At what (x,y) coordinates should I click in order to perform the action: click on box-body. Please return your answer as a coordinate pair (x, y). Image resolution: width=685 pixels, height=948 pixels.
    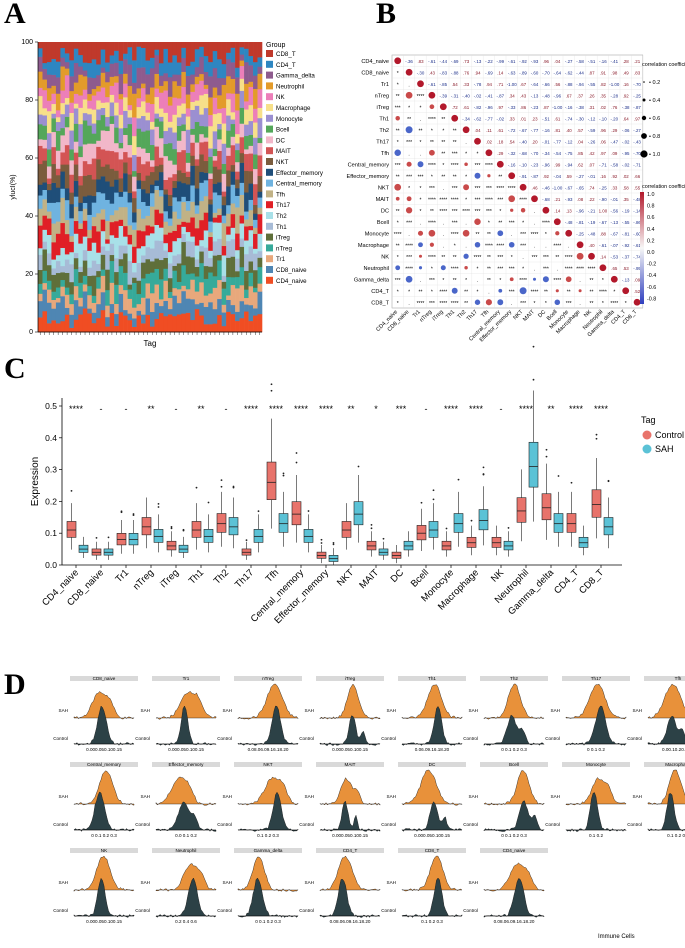
    Looking at the image, I should click on (546, 507).